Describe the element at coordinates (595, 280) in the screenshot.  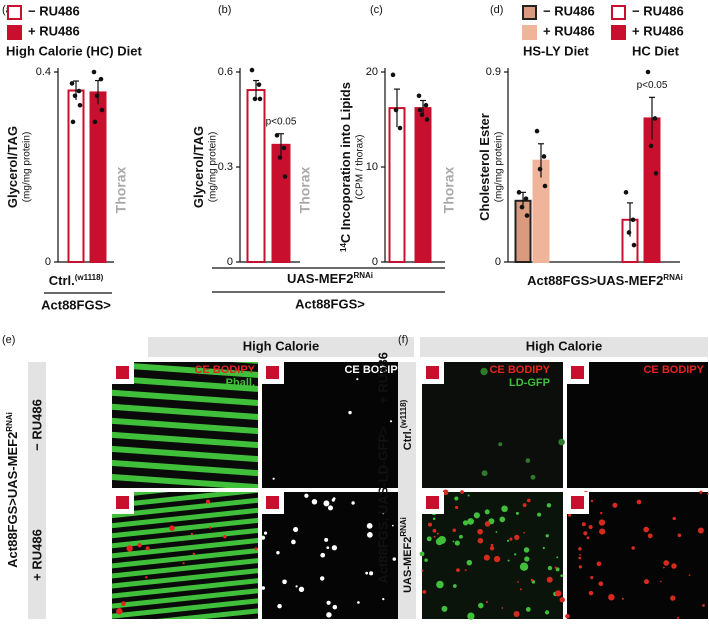
I see `x-axis-label-part: Act88FGS>UAS-MEF2` at that location.